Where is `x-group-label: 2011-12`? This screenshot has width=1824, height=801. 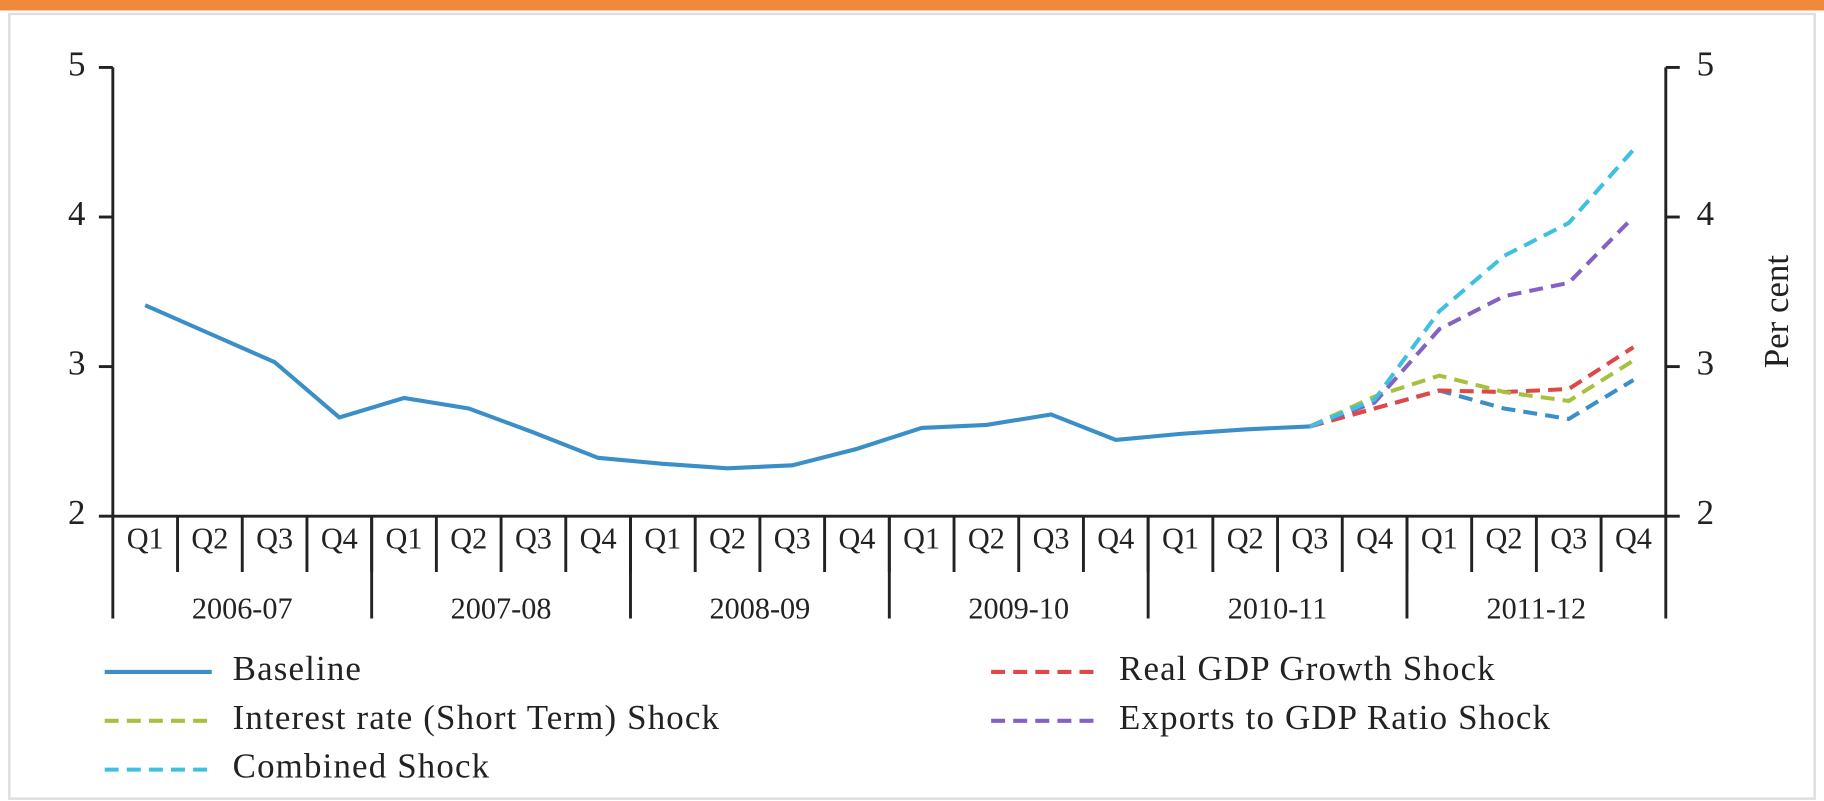 x-group-label: 2011-12 is located at coordinates (1537, 608).